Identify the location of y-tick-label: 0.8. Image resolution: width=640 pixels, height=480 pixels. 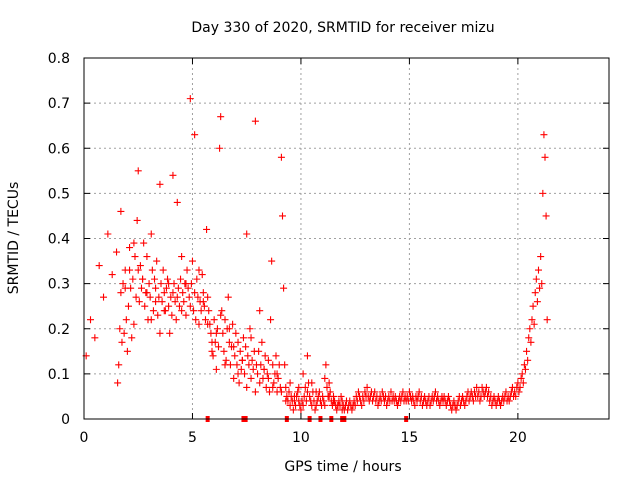
(59, 59).